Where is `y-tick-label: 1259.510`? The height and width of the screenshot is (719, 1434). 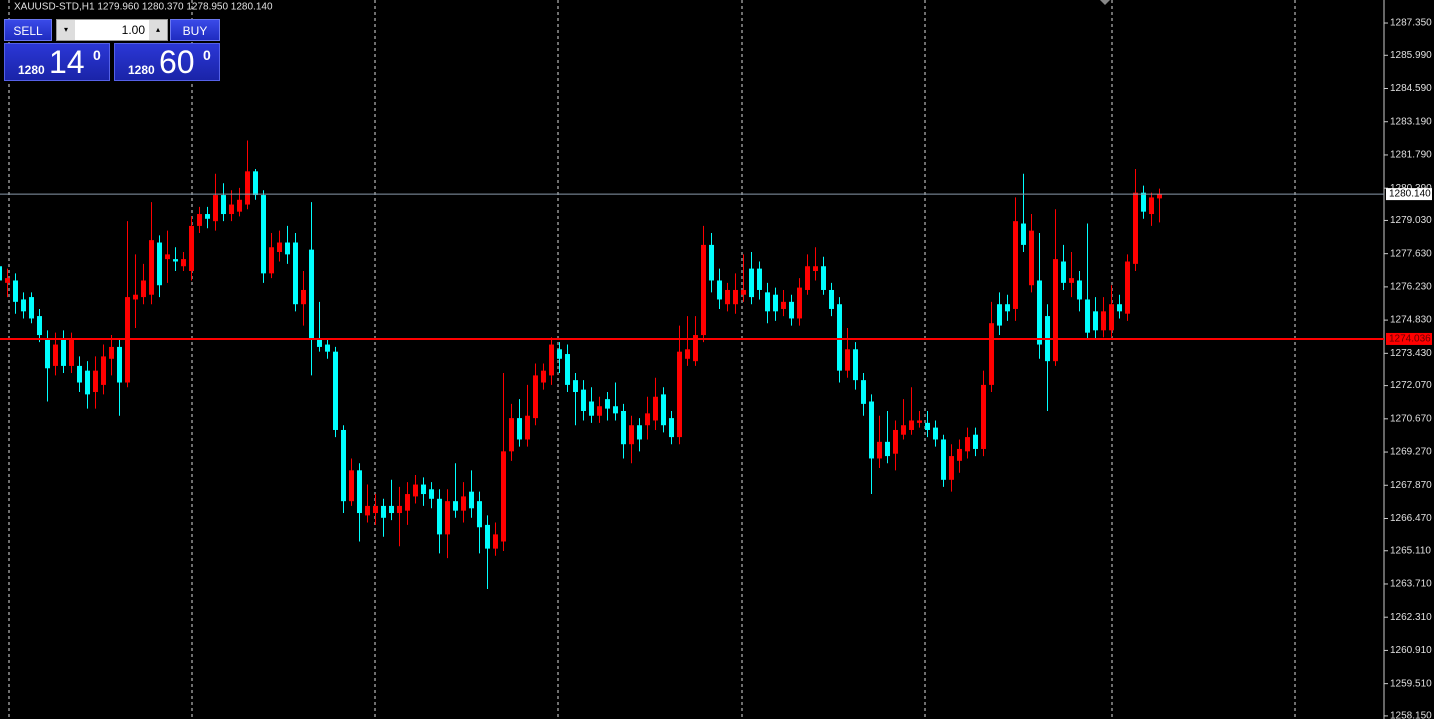
y-tick-label: 1259.510 is located at coordinates (1411, 683).